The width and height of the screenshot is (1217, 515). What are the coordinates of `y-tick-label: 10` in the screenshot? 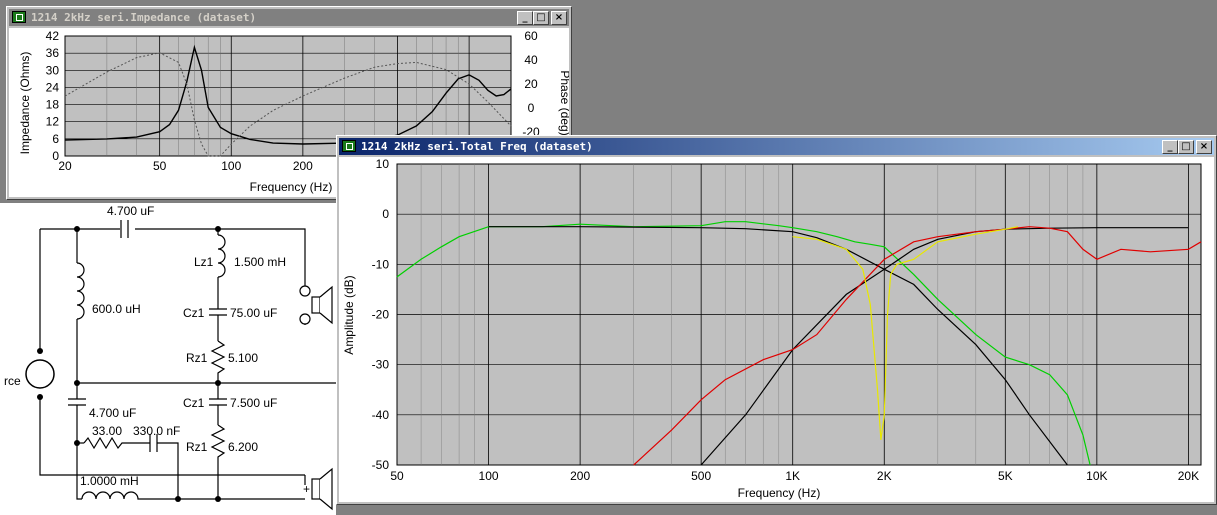 It's located at (383, 164).